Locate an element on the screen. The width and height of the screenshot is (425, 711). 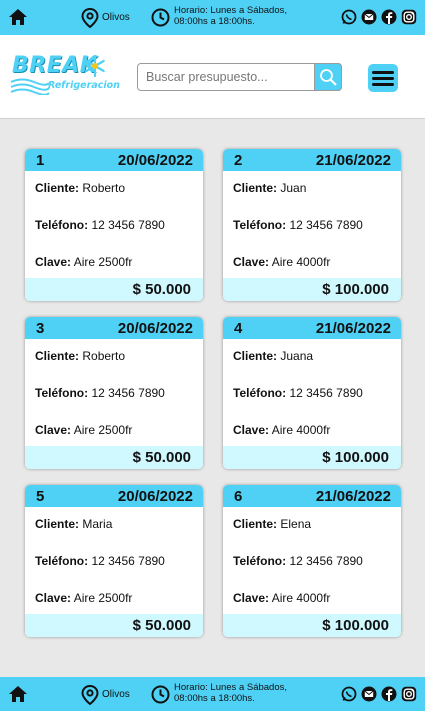
site-header: BREAK Refrigeracion is located at coordinates (212, 77).